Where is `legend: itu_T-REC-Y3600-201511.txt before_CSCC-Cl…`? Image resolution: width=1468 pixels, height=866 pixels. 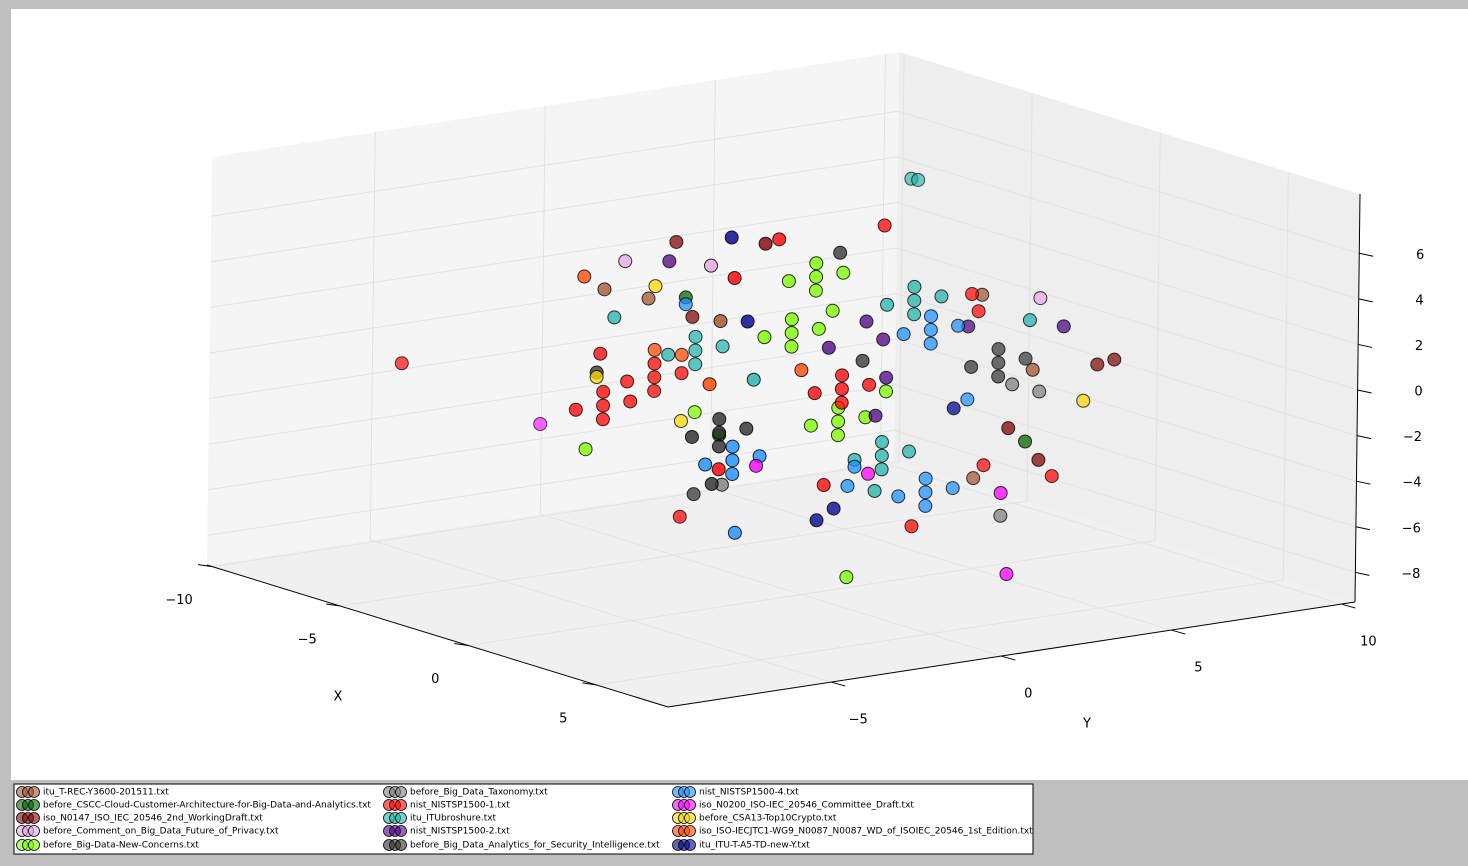 legend: itu_T-REC-Y3600-201511.txt before_CSCC-Cl… is located at coordinates (523, 819).